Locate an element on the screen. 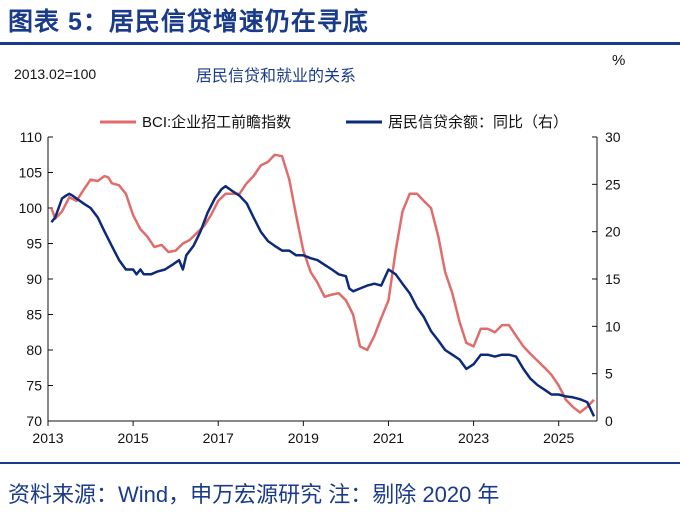 This screenshot has width=680, height=512. x-axis-ticks: 2013 2015 2017 2019 2021 2023 2025 is located at coordinates (303, 433).